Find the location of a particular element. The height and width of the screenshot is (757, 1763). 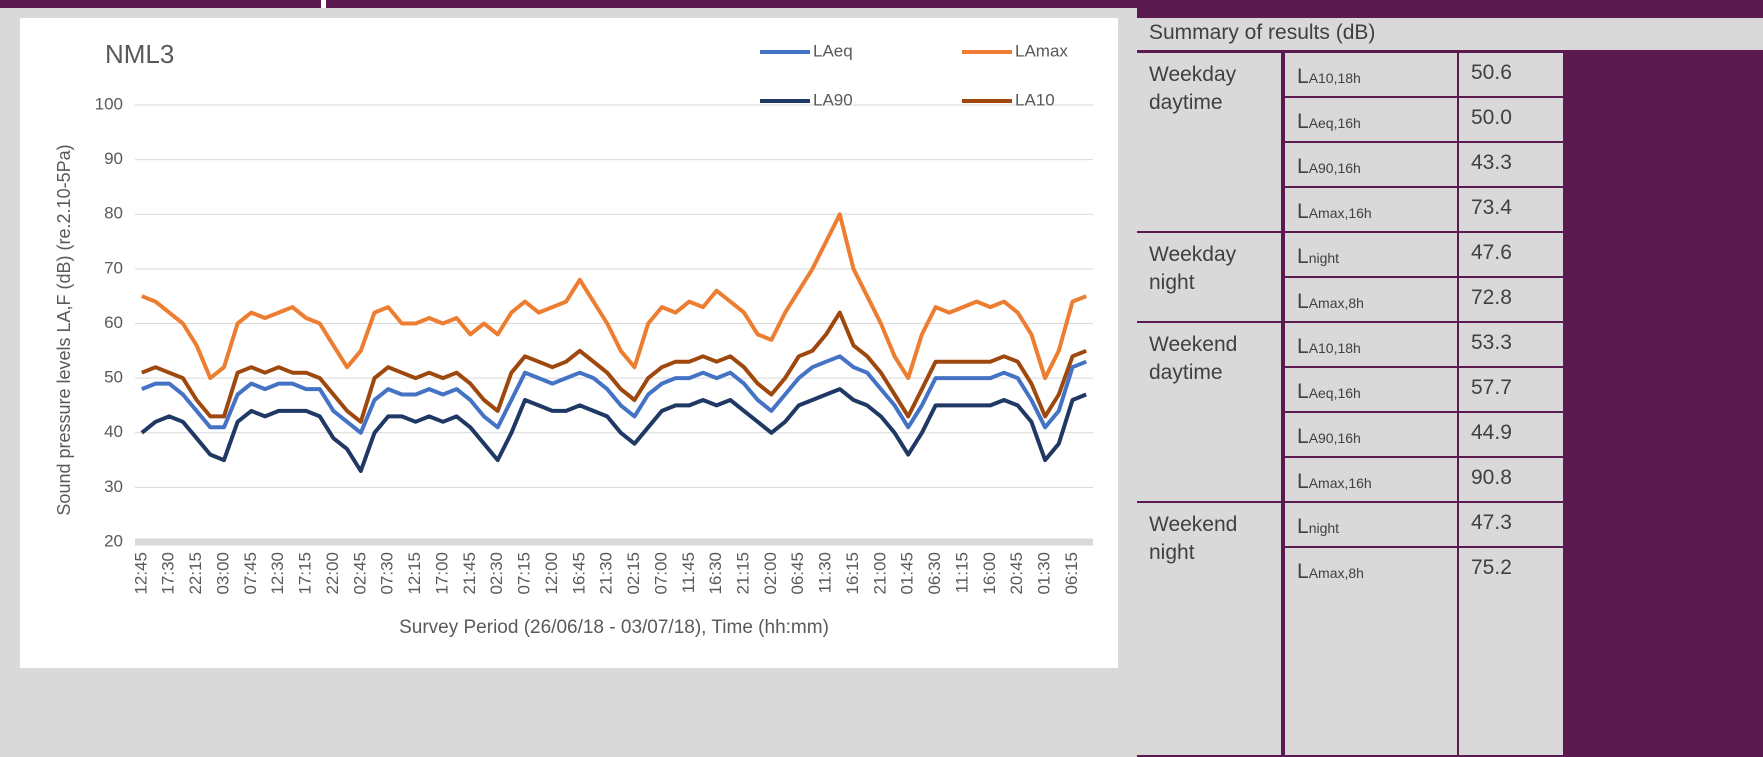

period-cell: Weekend night is located at coordinates (1209, 629).